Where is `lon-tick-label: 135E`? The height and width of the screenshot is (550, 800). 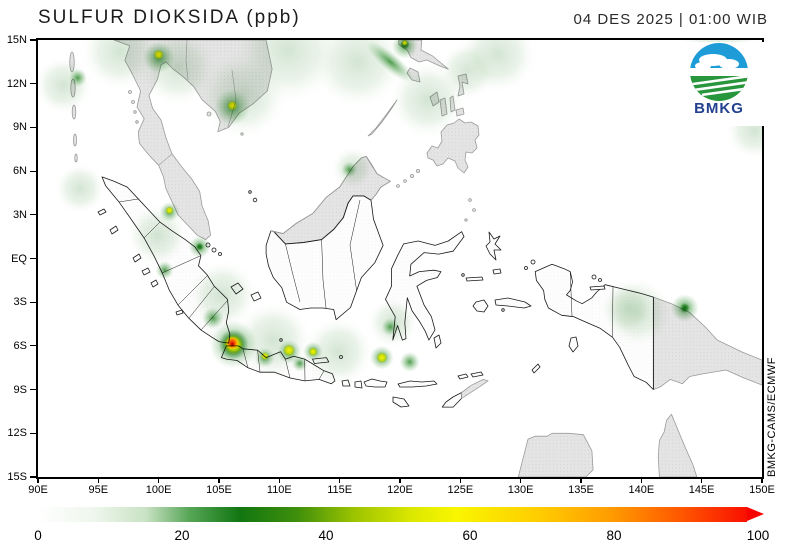
lon-tick-label: 135E is located at coordinates (581, 490).